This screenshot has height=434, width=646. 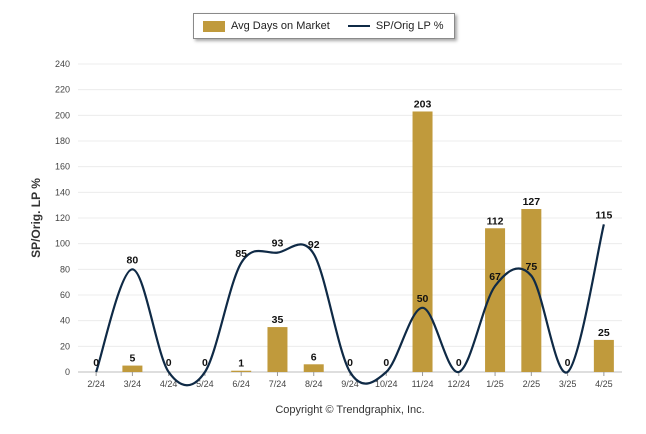 I want to click on y-tick-label: 120, so click(x=62, y=218).